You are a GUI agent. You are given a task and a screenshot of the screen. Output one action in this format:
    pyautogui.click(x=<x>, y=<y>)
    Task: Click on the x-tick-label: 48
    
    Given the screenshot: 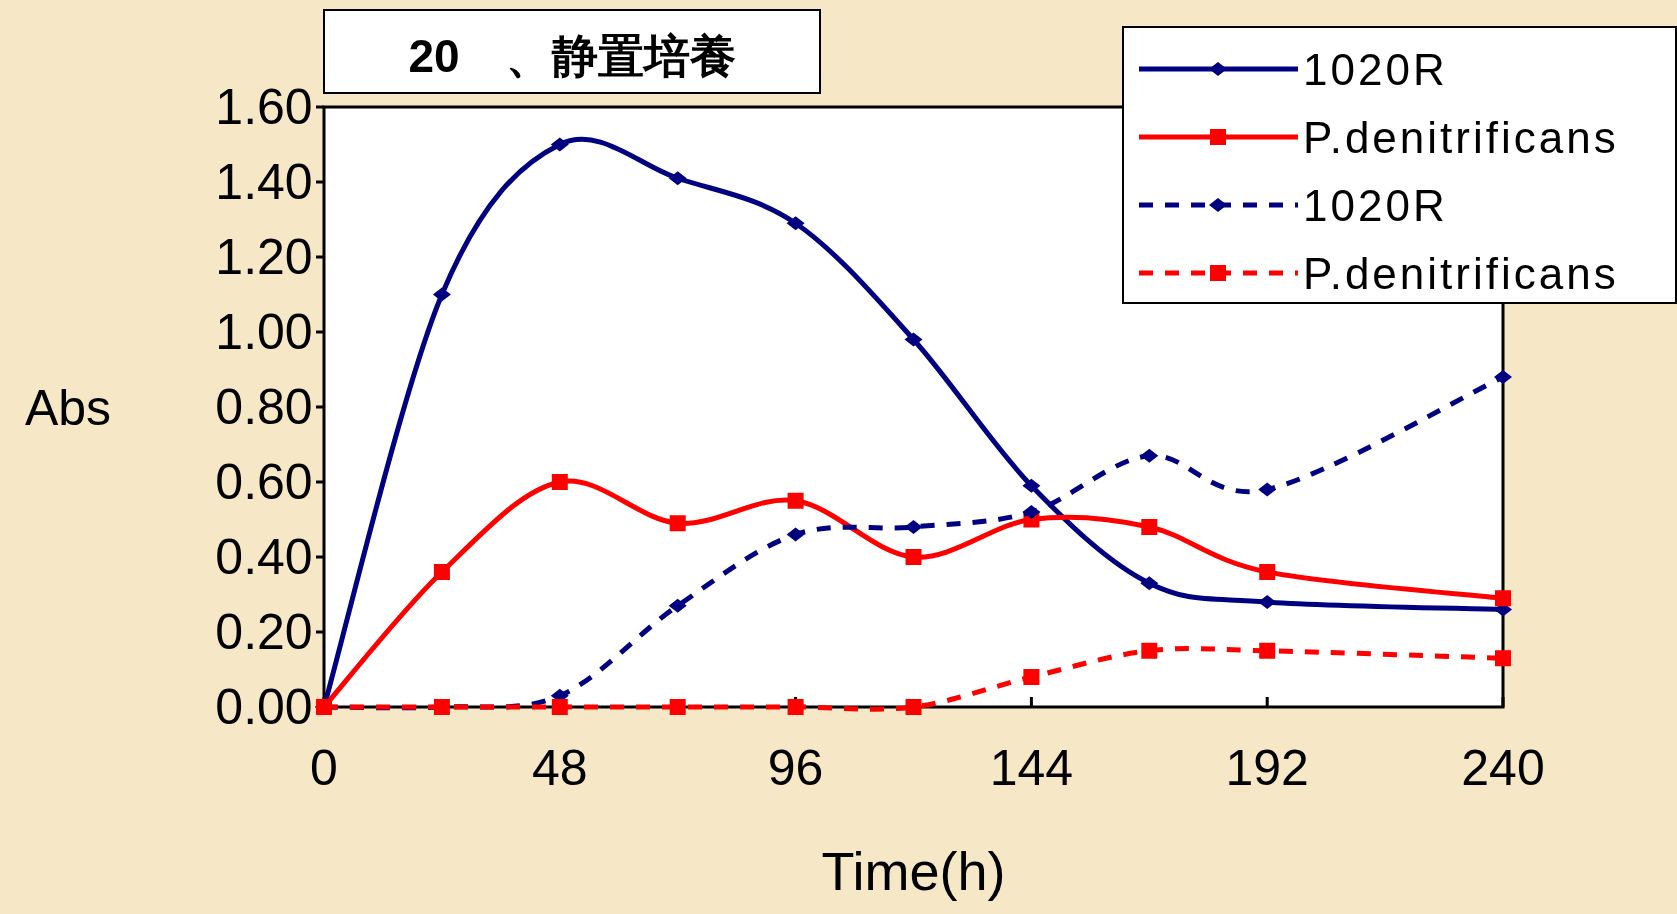 What is the action you would take?
    pyautogui.click(x=559, y=768)
    